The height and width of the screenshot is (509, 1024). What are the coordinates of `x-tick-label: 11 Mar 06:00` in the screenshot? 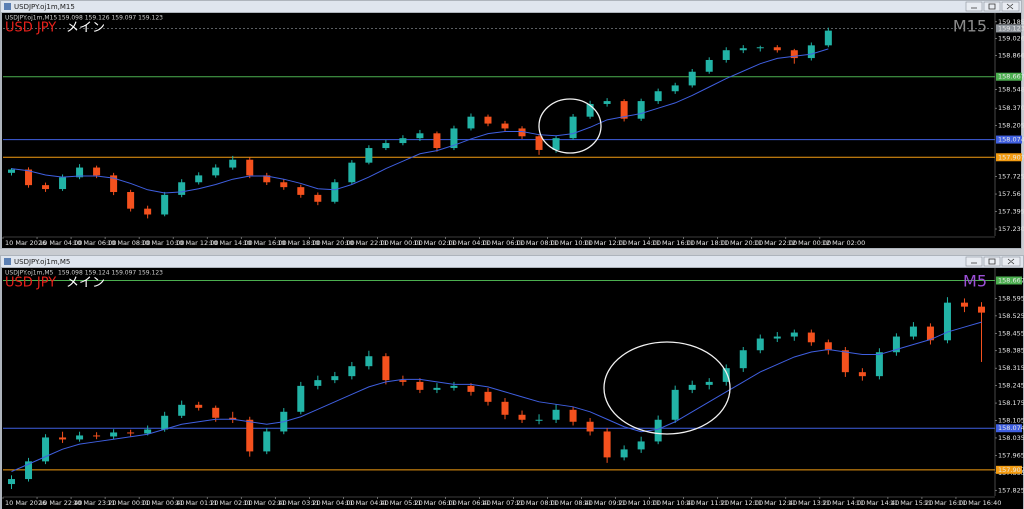 It's located at (434, 503).